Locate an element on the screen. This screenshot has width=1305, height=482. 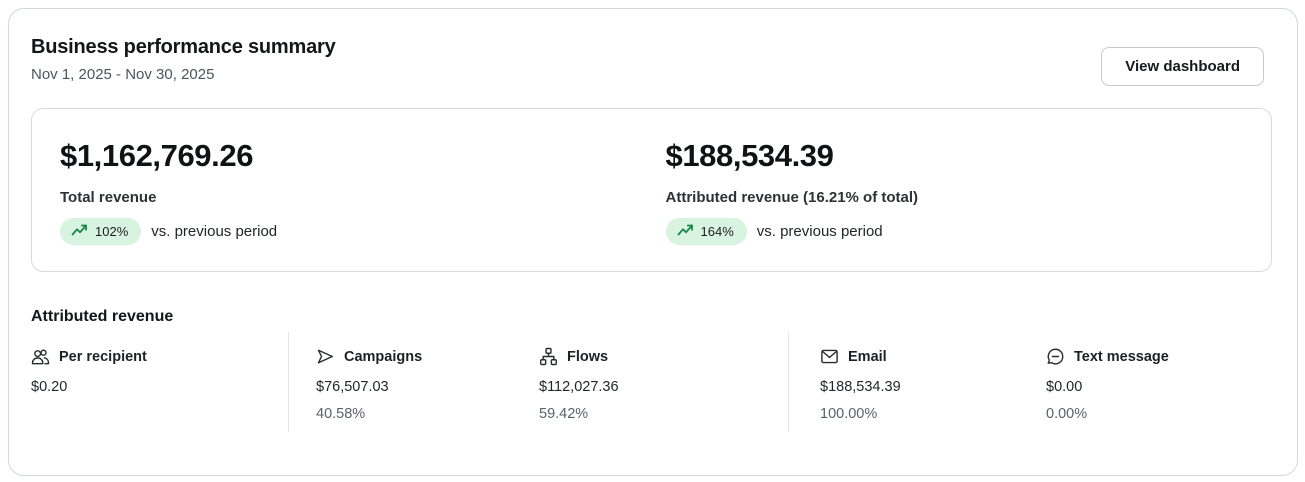
total-revenue-label: Total revenue is located at coordinates (108, 197).